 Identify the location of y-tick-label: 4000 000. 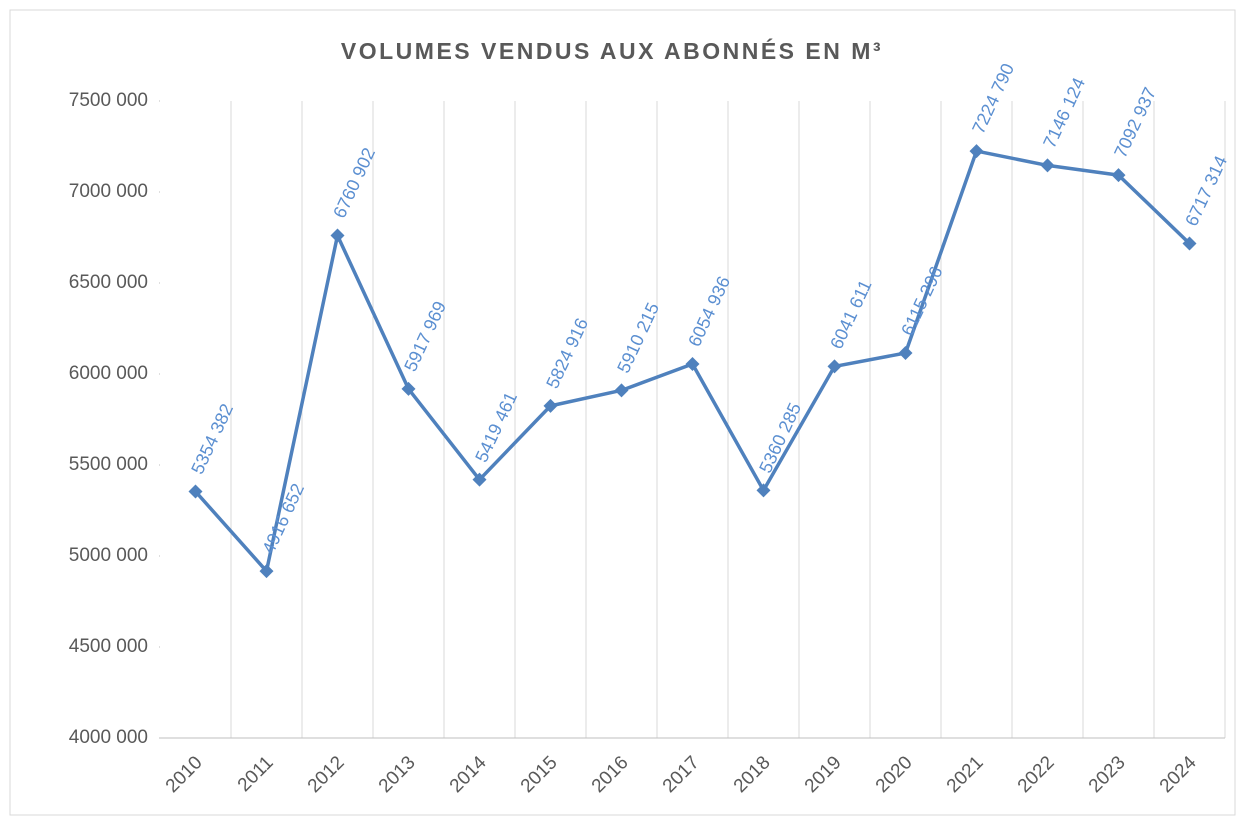
(108, 737).